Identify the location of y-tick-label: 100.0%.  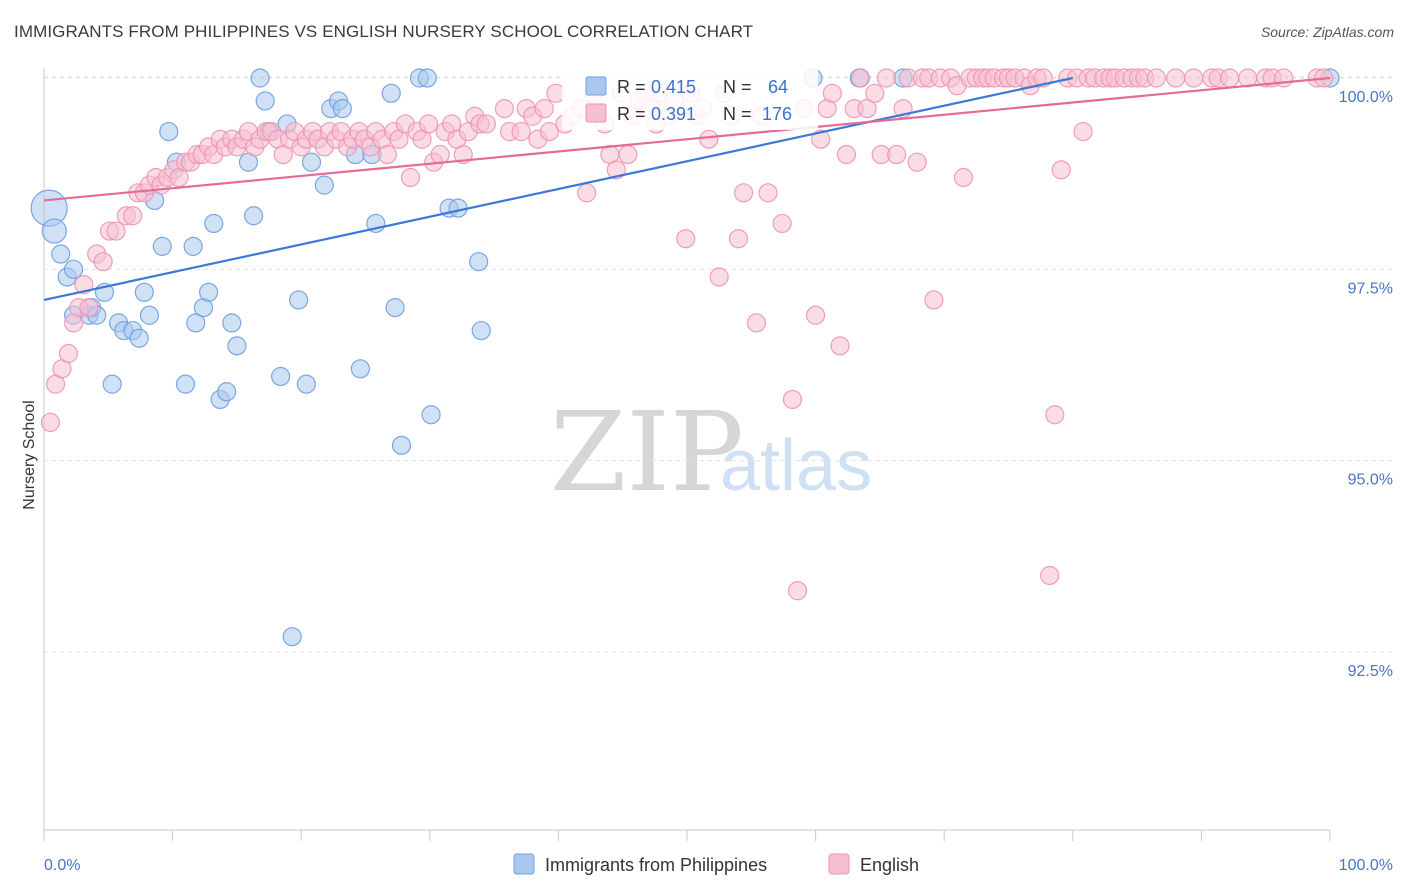
(1366, 97).